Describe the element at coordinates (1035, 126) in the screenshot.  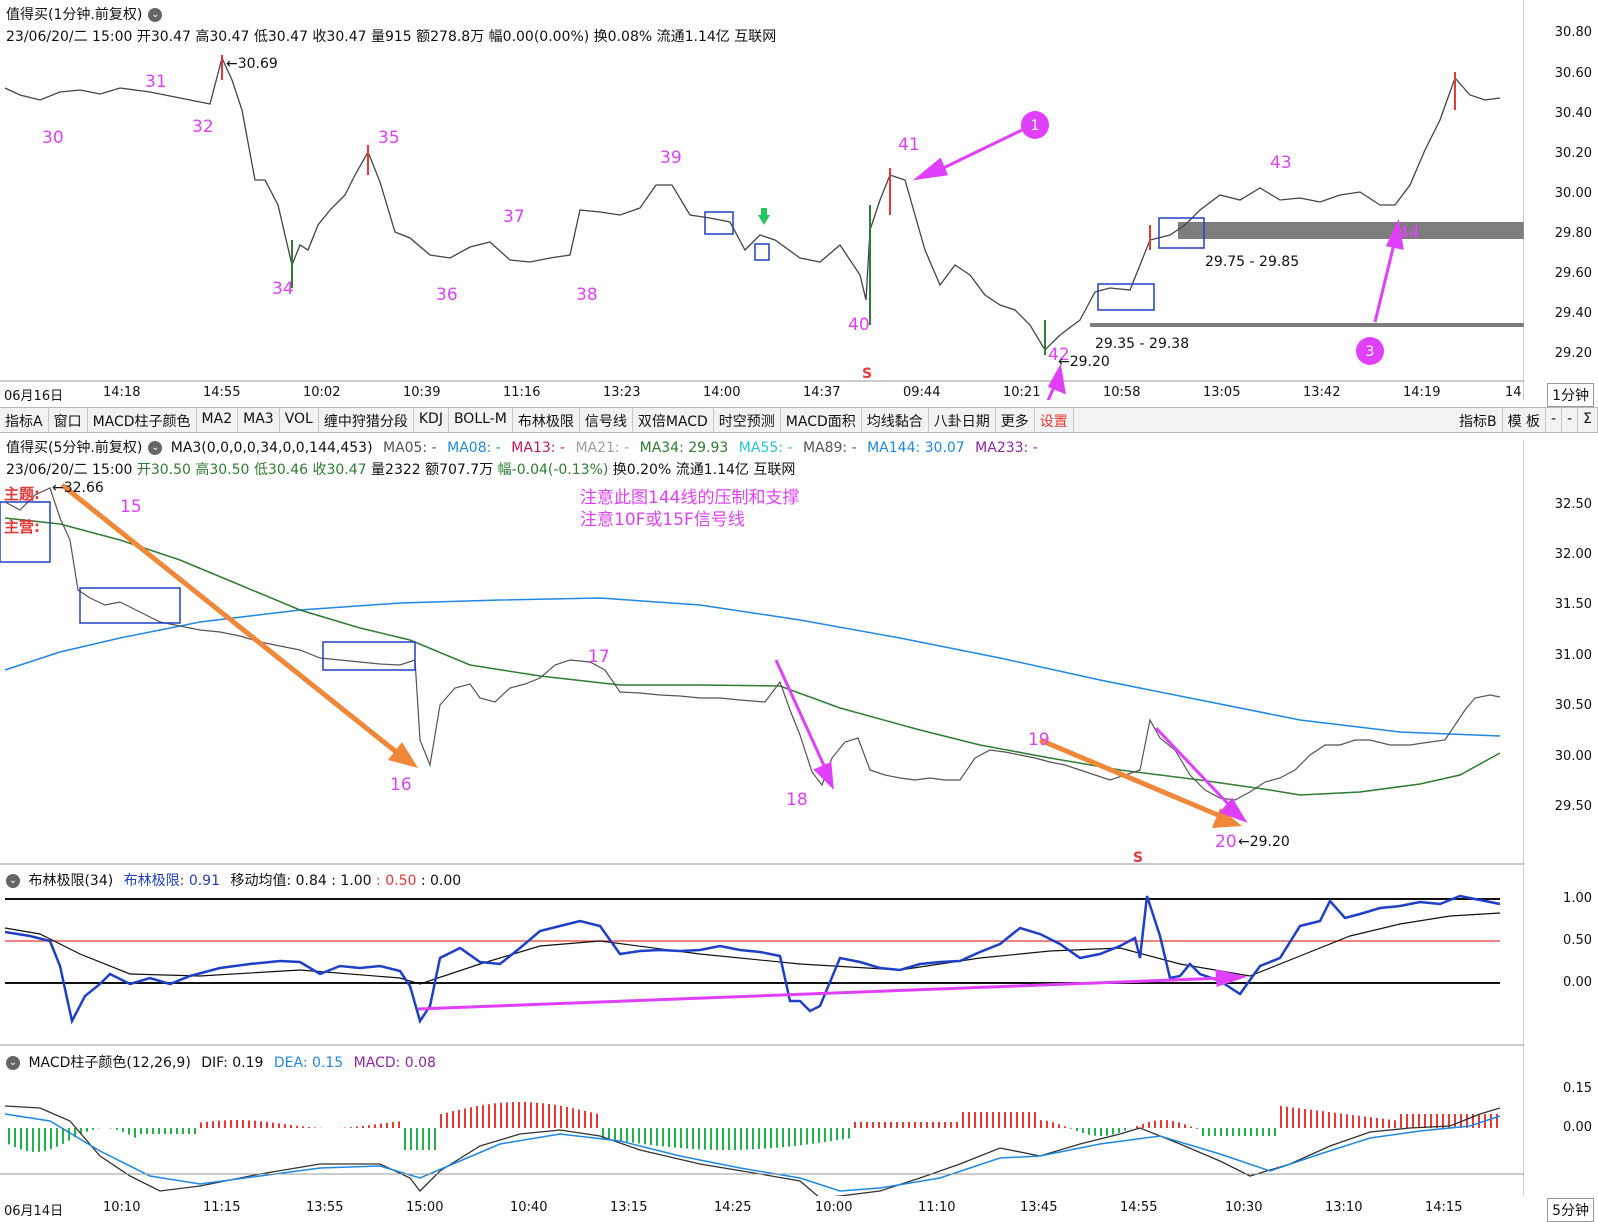
I see `svg-text: 1` at that location.